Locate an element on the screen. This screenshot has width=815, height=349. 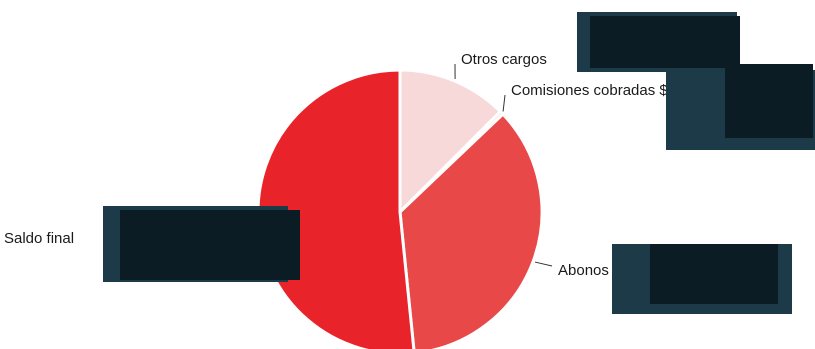
slice-label-abonos: Abonos $7 is located at coordinates (594, 270).